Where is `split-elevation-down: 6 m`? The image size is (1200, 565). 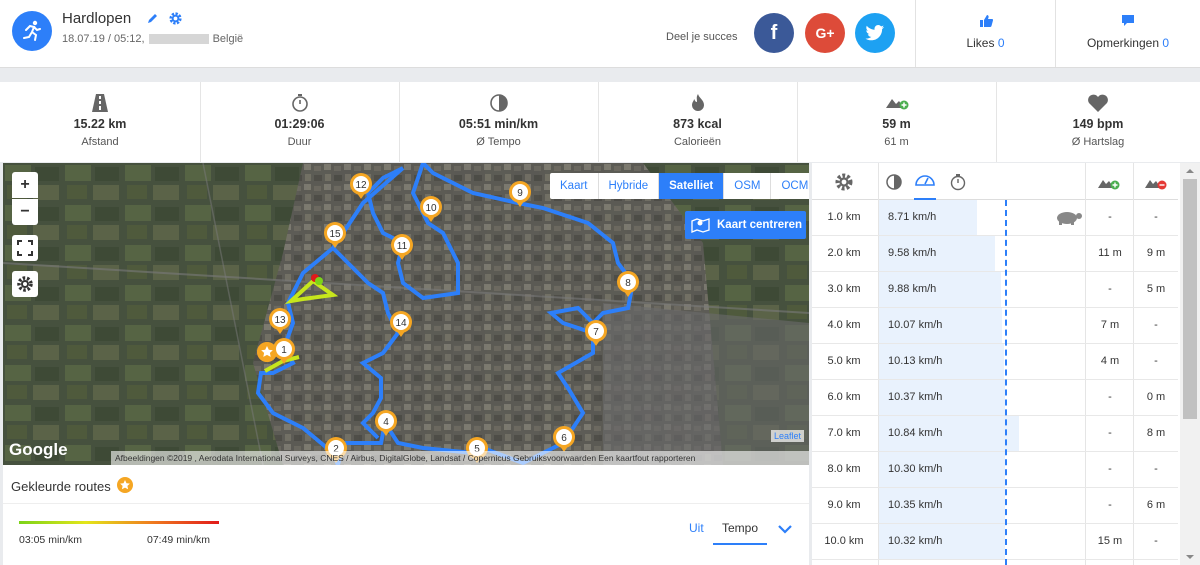
split-elevation-down: 6 m is located at coordinates (1156, 505).